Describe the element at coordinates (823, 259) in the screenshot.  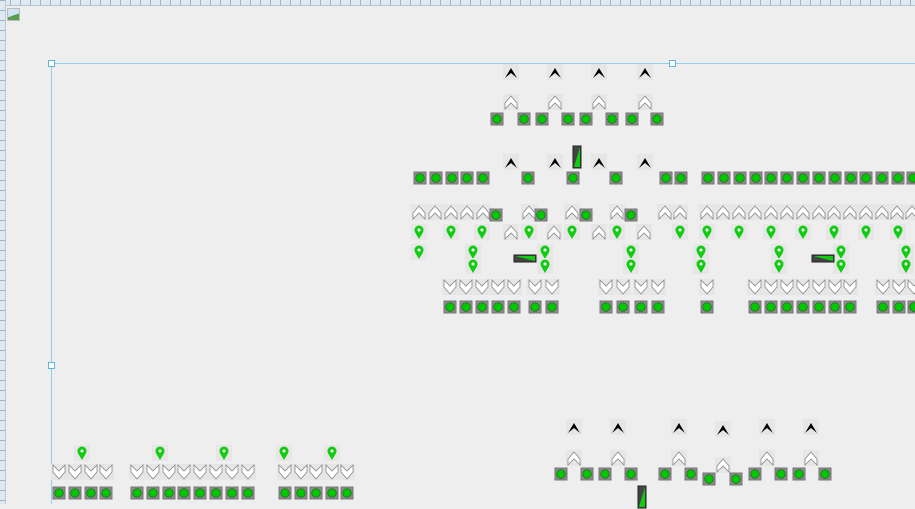
I see `level-bar-horizontal-icon` at that location.